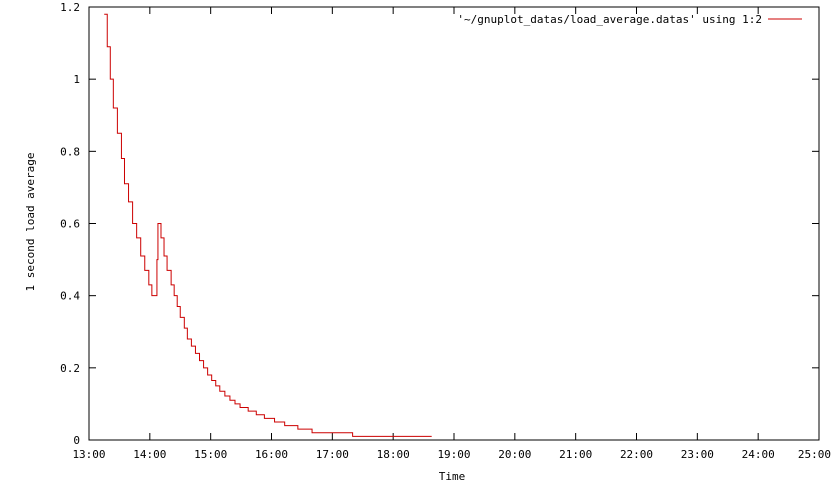 The image size is (834, 483). What do you see at coordinates (210, 454) in the screenshot?
I see `x-tick-label: 15:00` at bounding box center [210, 454].